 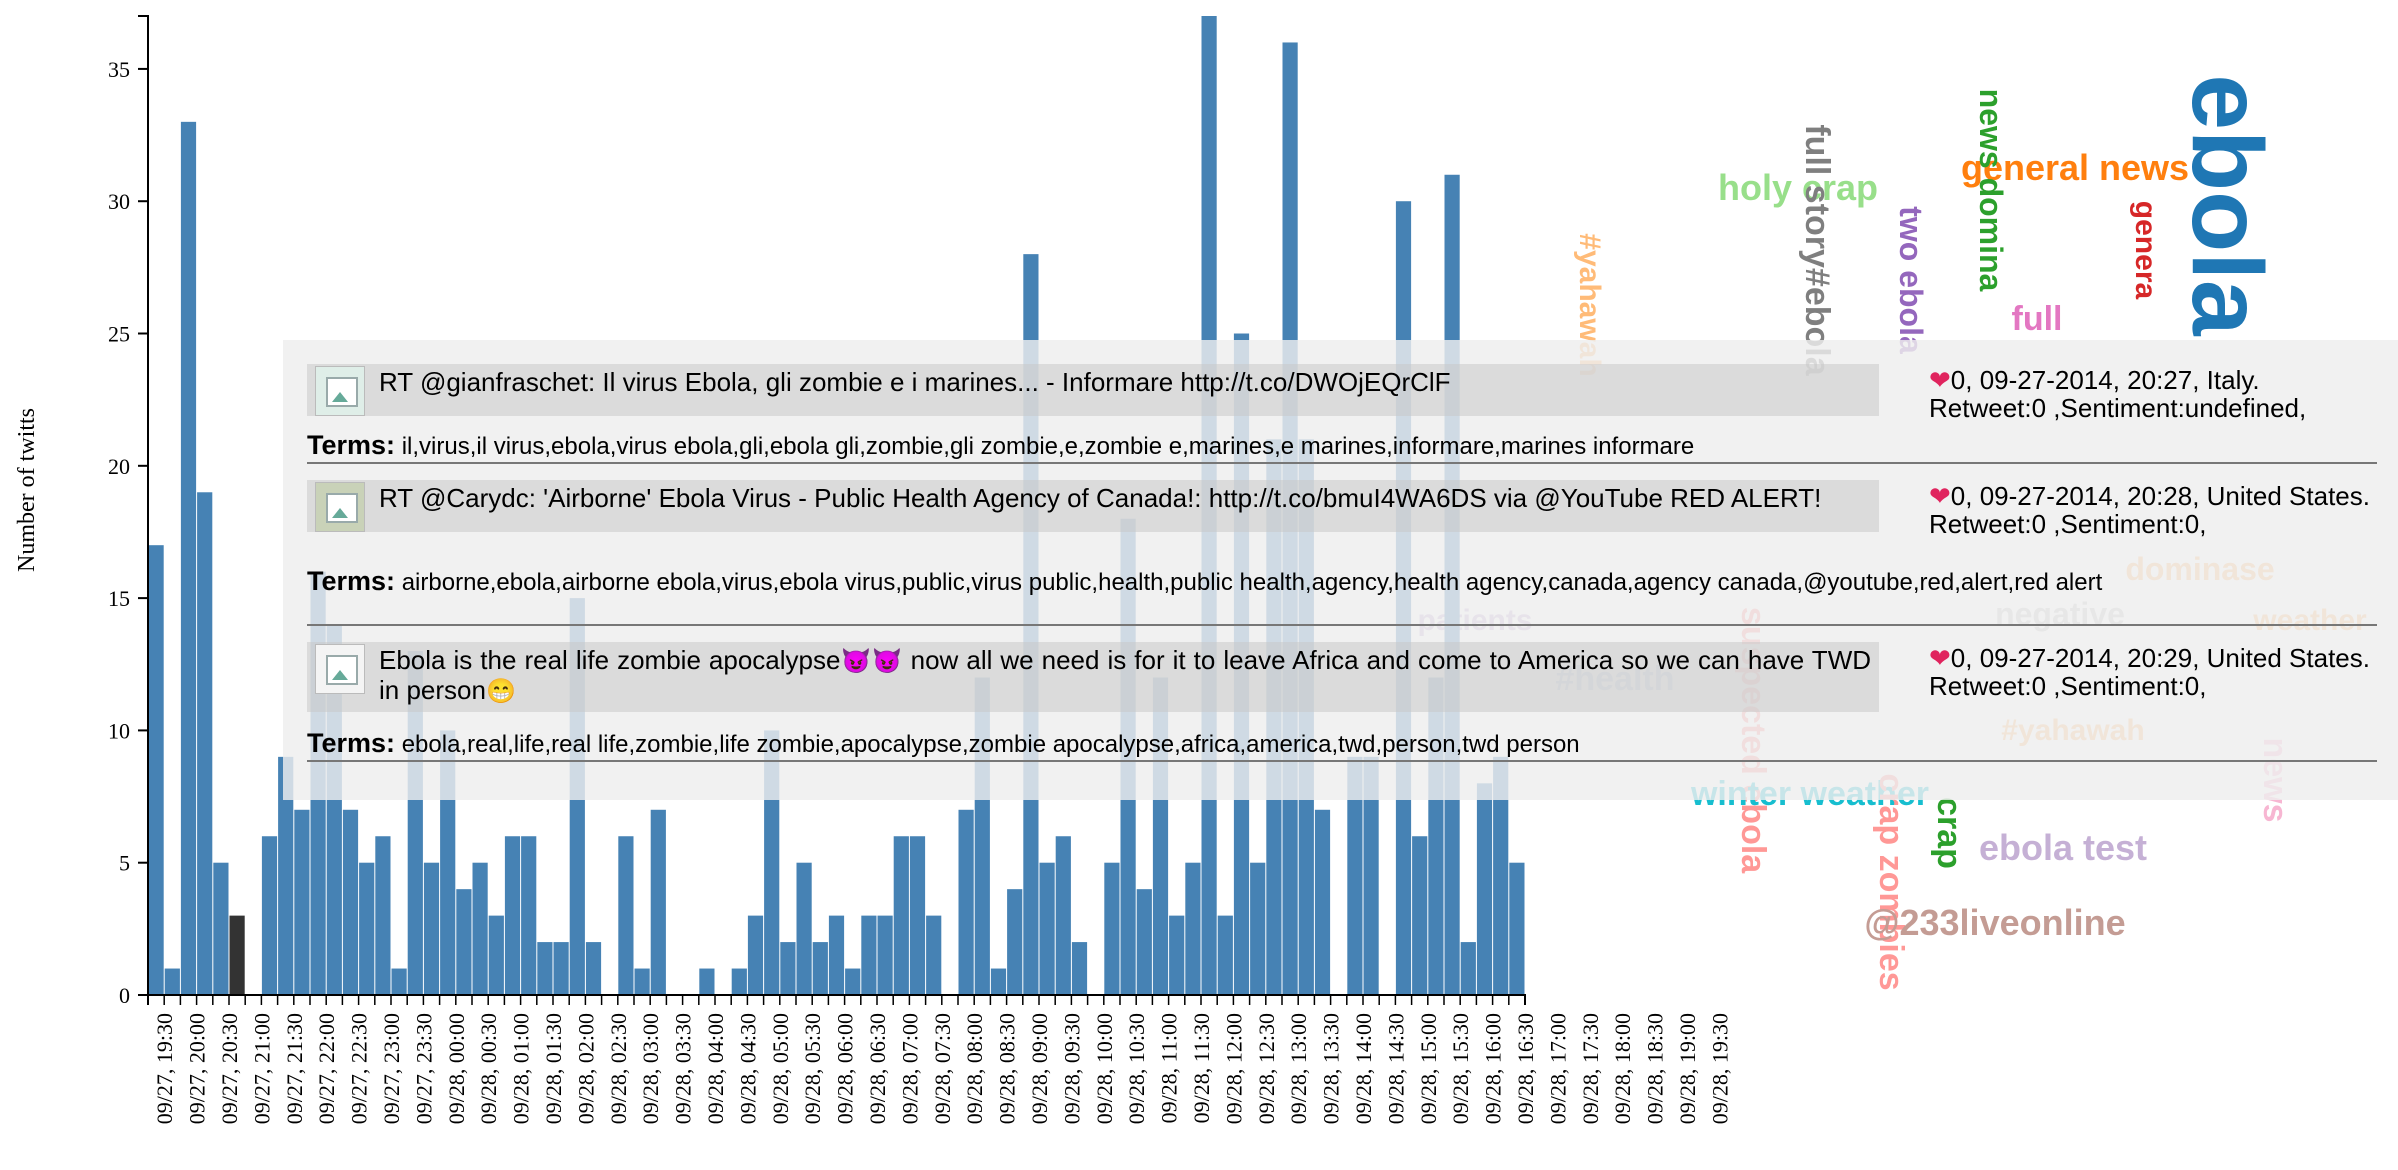 I want to click on x-tick-label: 09/28, 03:00, so click(x=650, y=1068).